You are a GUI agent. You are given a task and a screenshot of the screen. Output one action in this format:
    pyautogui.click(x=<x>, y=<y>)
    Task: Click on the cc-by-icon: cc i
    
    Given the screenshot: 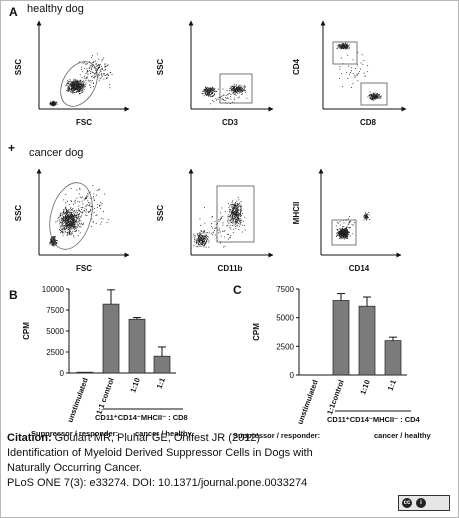 What is the action you would take?
    pyautogui.click(x=424, y=503)
    